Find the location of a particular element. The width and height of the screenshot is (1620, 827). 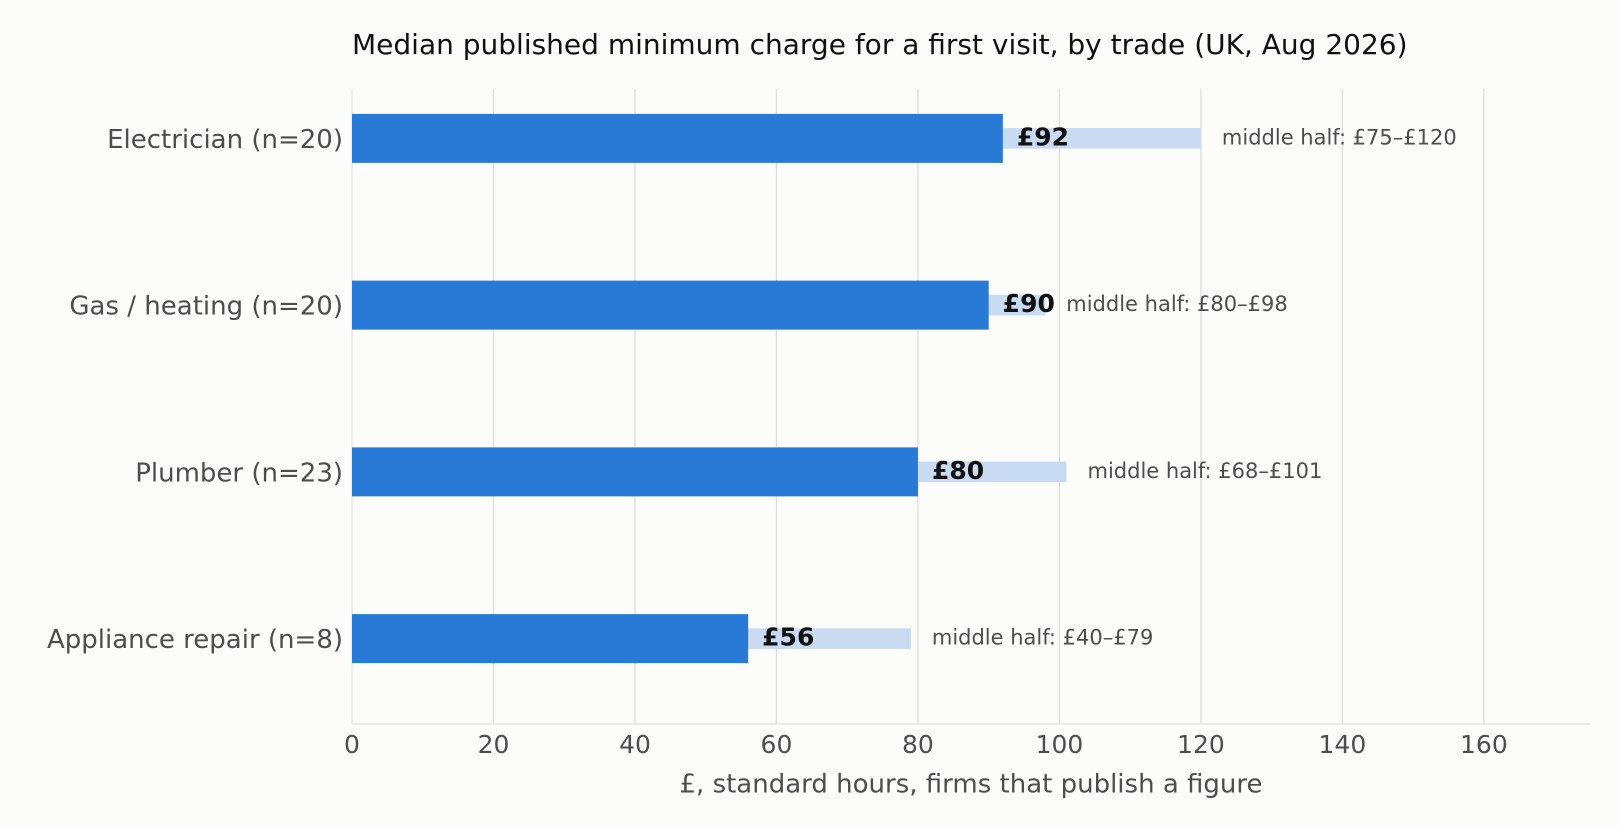

range-label: middle half: £40–£79 is located at coordinates (1042, 638).